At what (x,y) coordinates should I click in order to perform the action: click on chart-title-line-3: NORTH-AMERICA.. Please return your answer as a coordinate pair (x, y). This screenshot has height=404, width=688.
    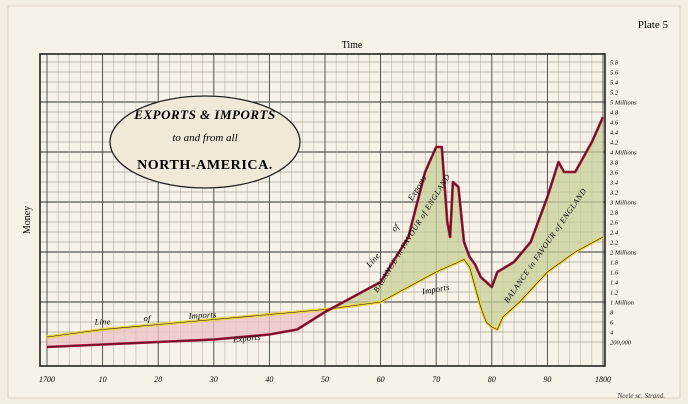
    Looking at the image, I should click on (205, 165).